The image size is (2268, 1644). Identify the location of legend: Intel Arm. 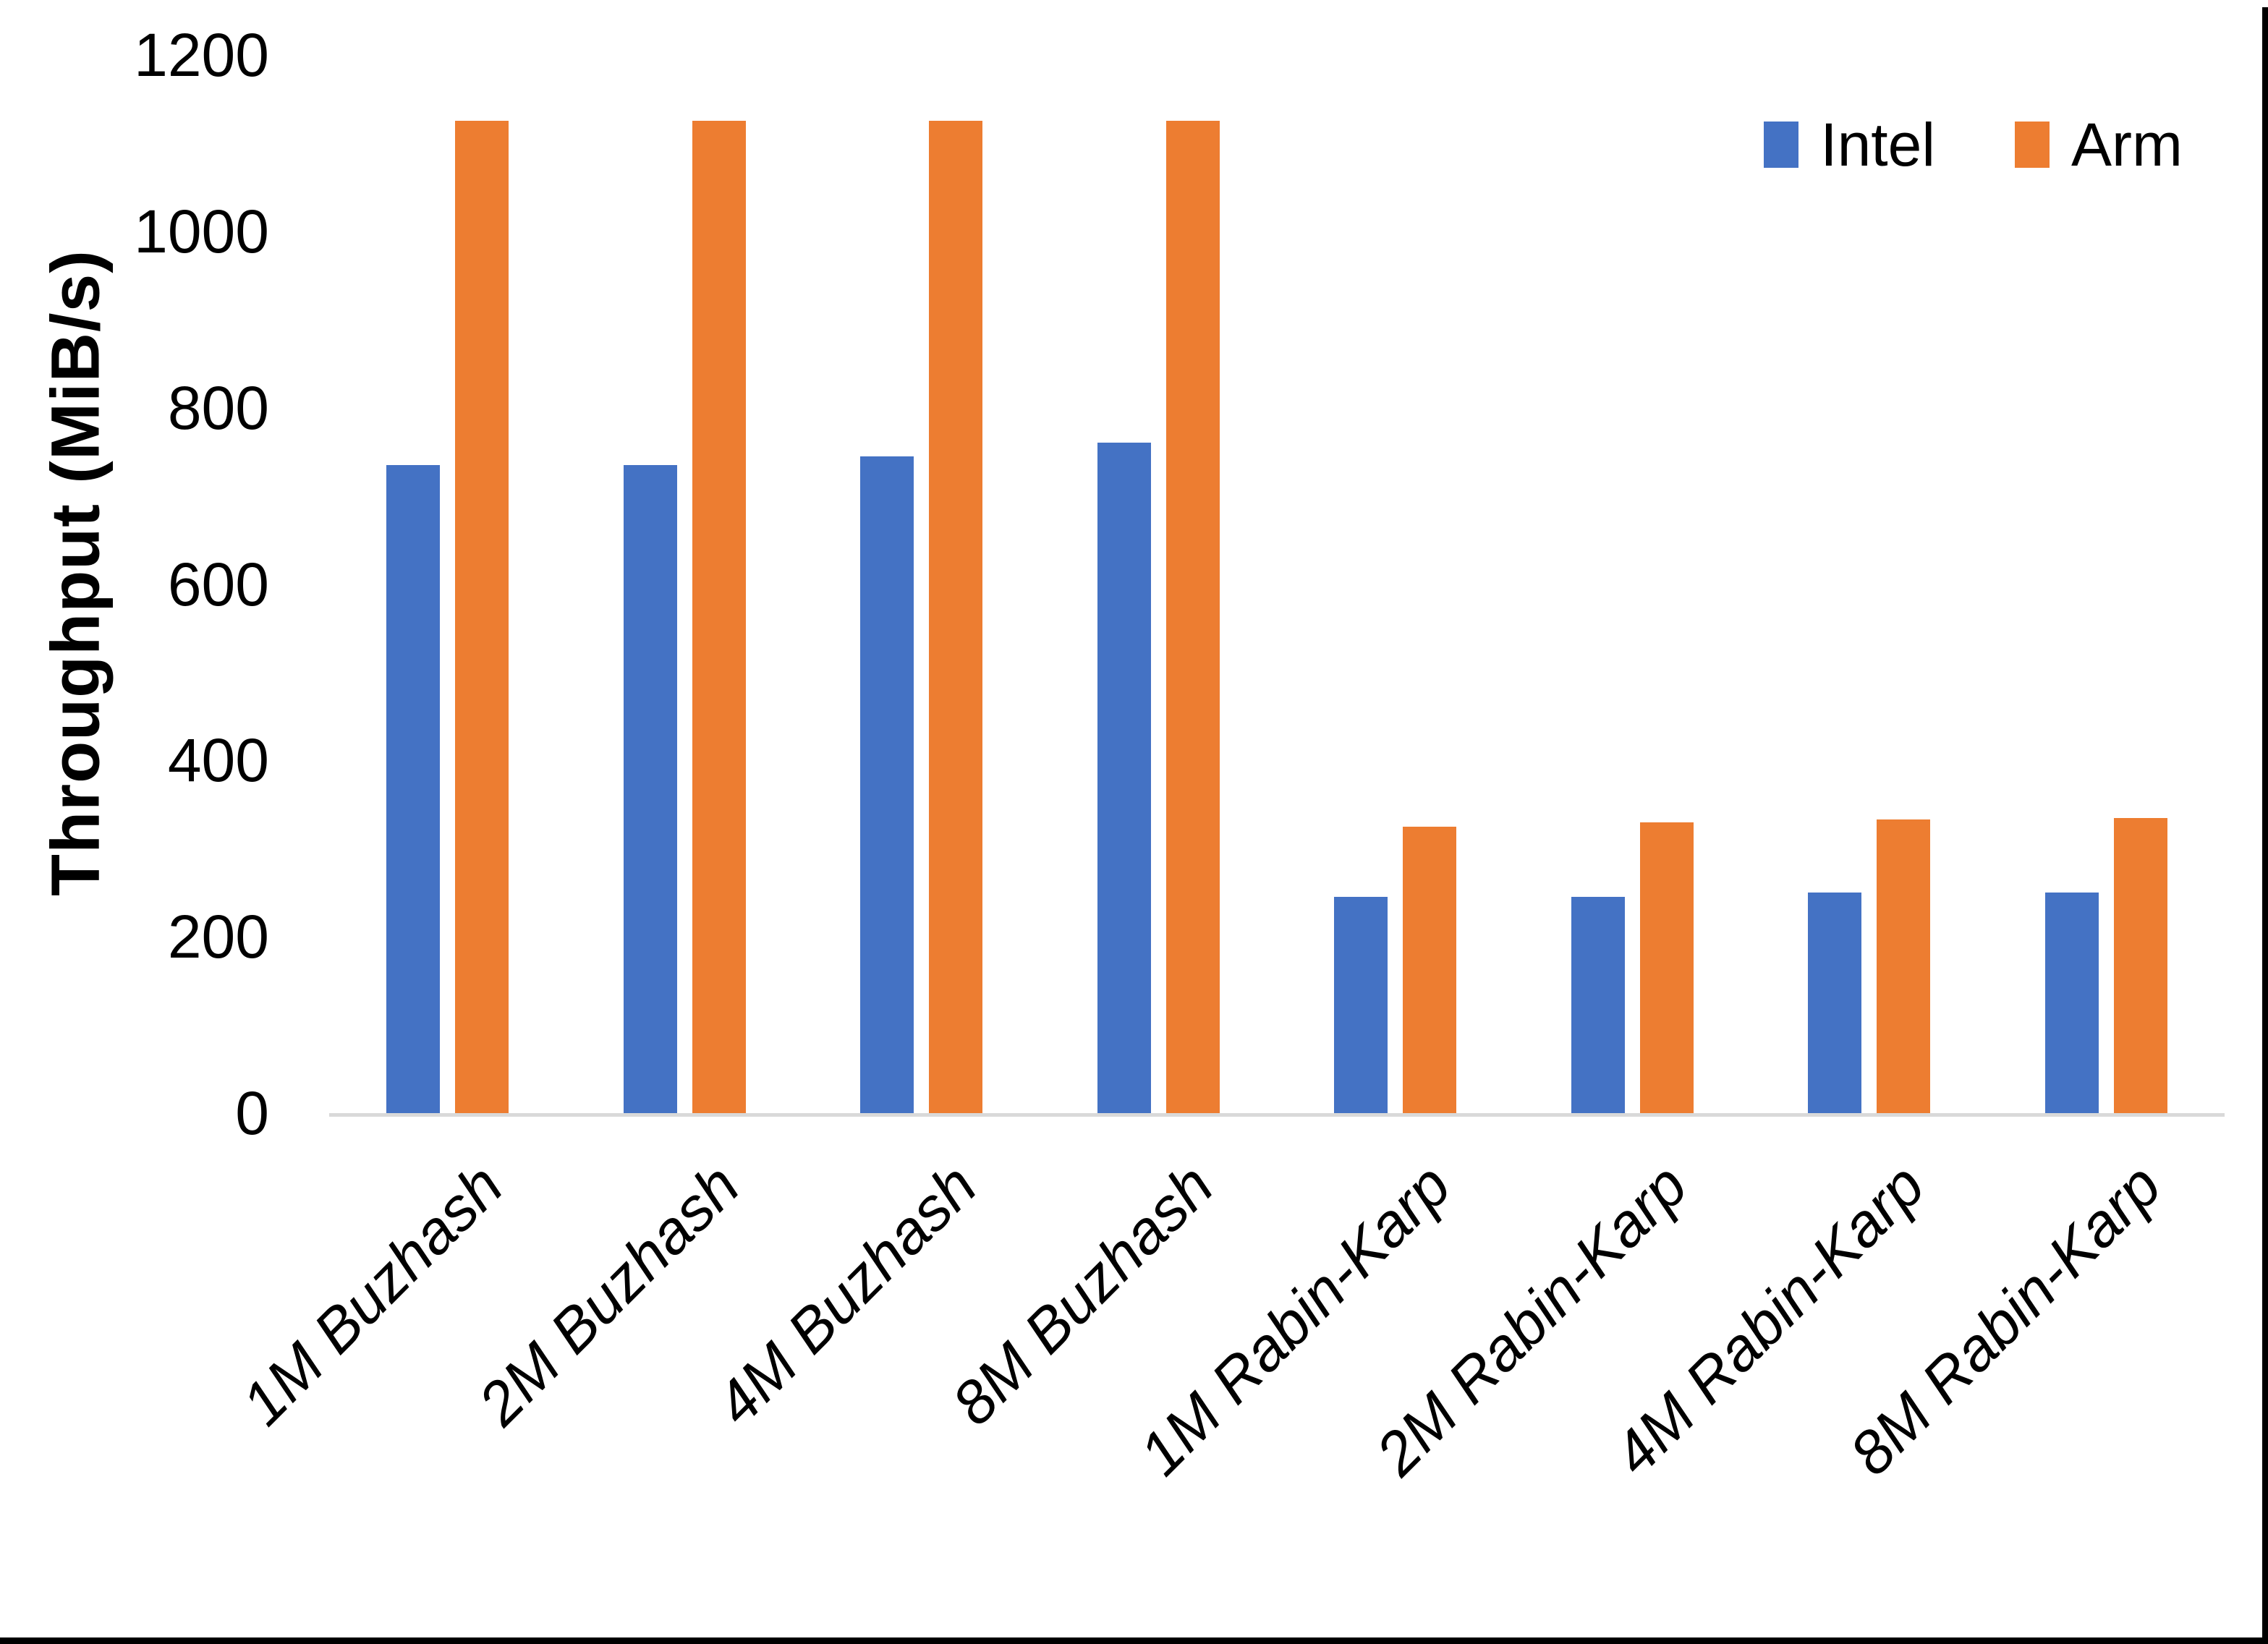
(1974, 144).